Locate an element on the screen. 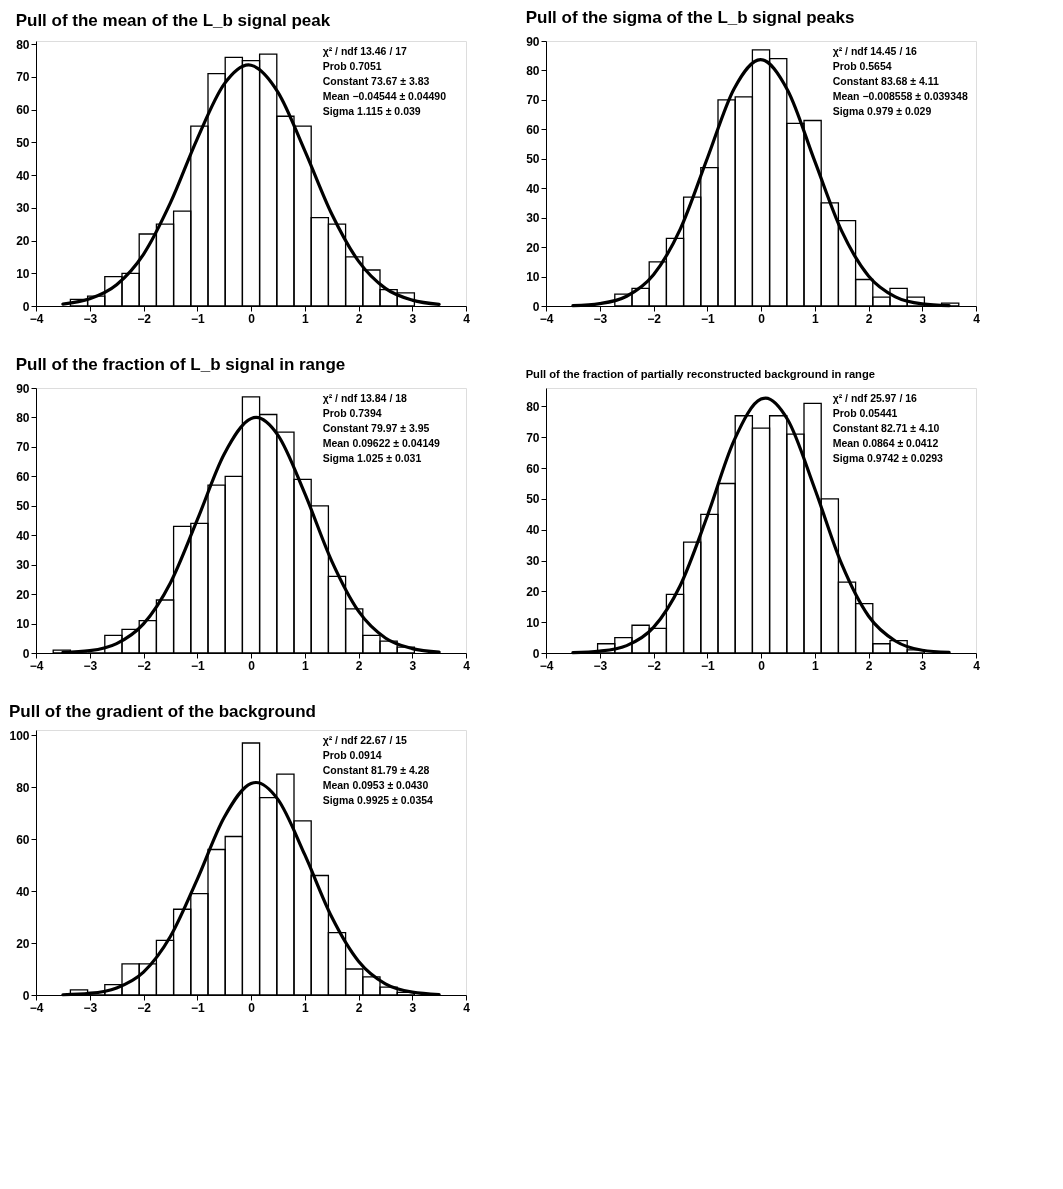 The image size is (1063, 1189). annotation: χ² / ndf 22.67 / 15 is located at coordinates (365, 739).